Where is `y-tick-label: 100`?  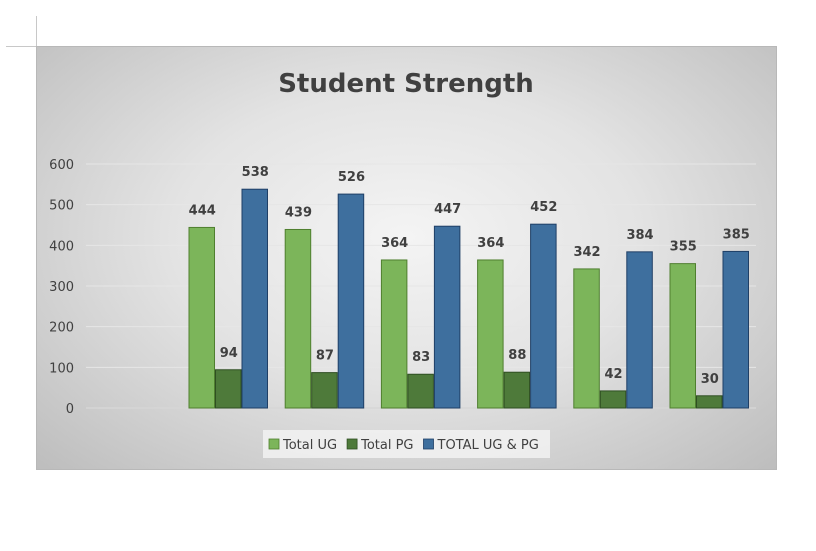 y-tick-label: 100 is located at coordinates (61, 368).